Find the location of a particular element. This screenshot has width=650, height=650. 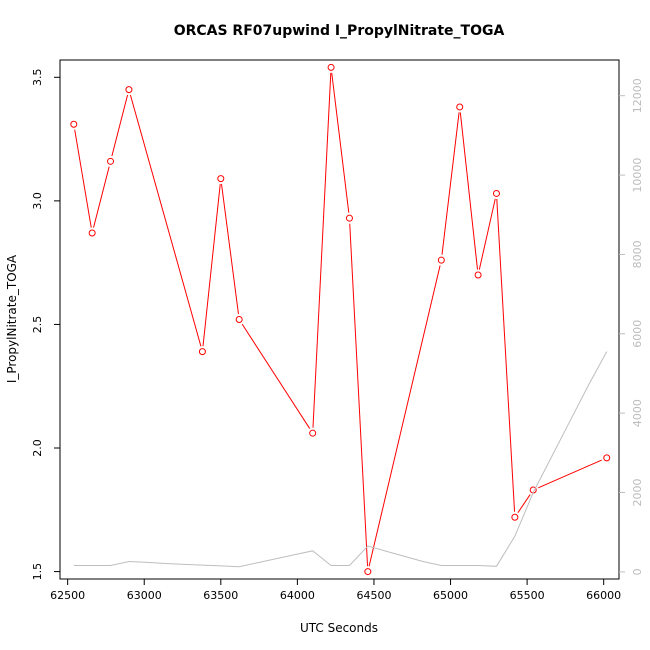

y2-tick-label: 8000 is located at coordinates (637, 254).